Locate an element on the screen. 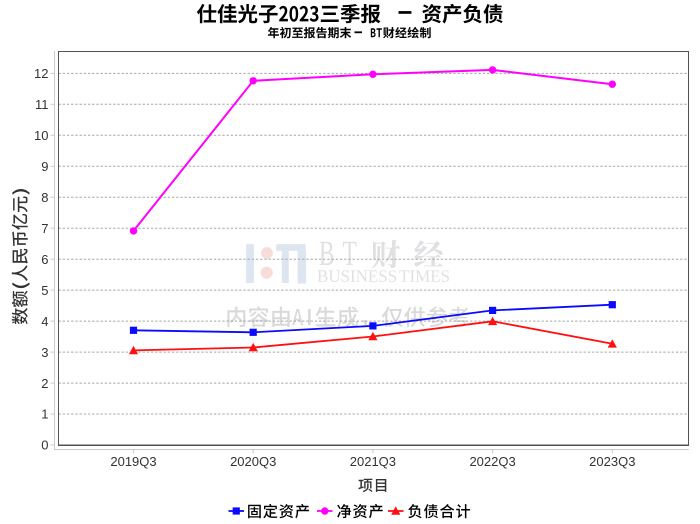  svg-text: 2019Q3 is located at coordinates (133, 461).